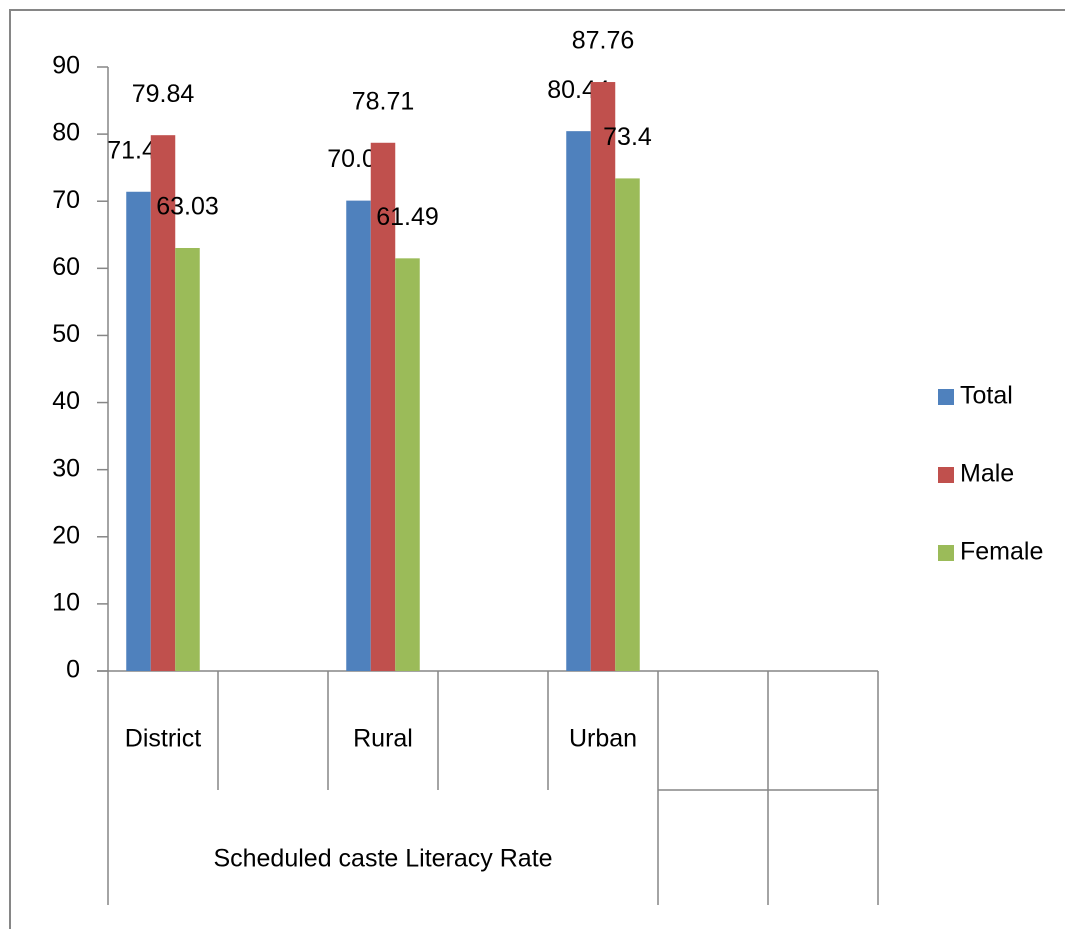  I want to click on data-label: 63.03, so click(187, 207).